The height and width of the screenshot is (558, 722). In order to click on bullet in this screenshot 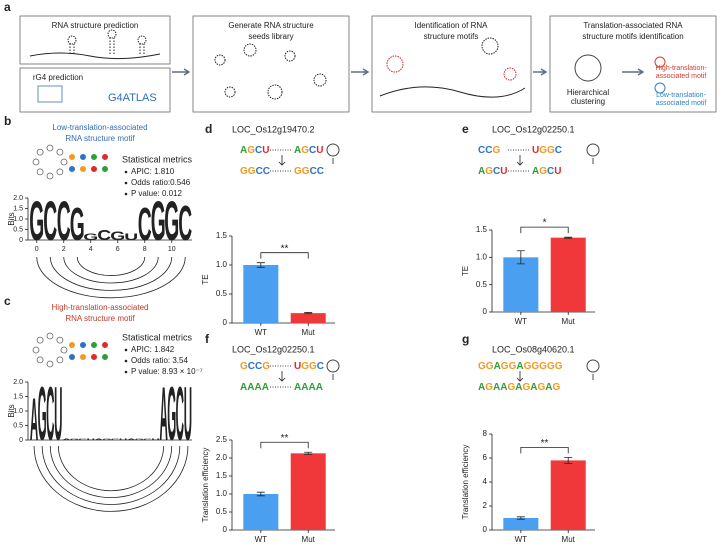, I will do `click(126, 183)`.